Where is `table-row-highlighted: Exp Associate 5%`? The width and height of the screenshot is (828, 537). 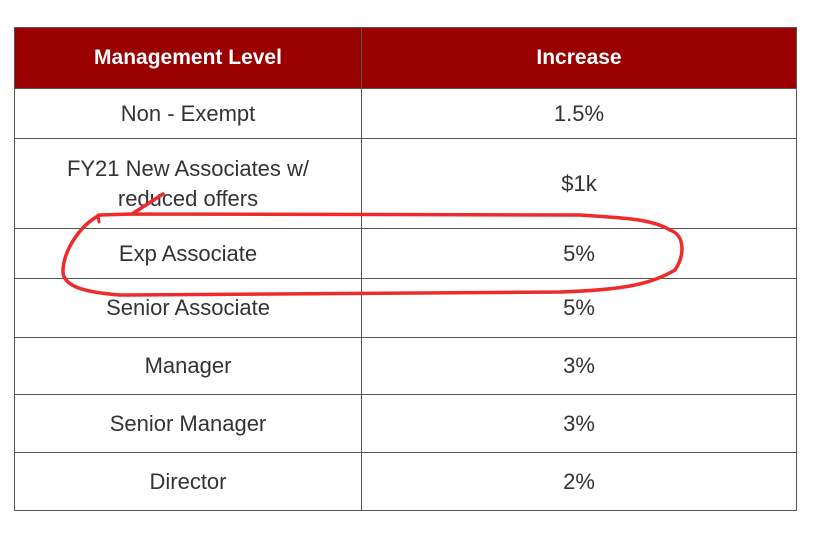 table-row-highlighted: Exp Associate 5% is located at coordinates (405, 253).